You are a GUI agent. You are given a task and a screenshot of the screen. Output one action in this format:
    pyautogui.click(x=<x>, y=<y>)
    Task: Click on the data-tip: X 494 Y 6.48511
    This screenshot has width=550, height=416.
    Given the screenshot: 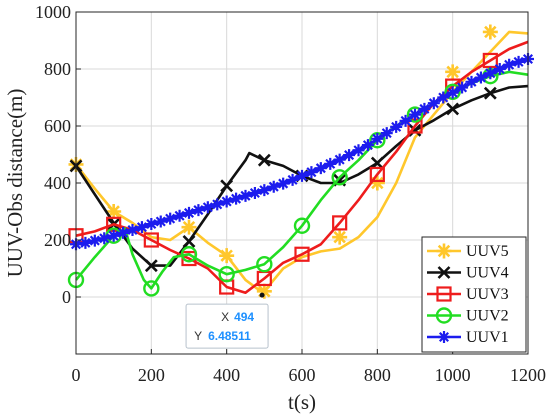 What is the action you would take?
    pyautogui.click(x=227, y=320)
    